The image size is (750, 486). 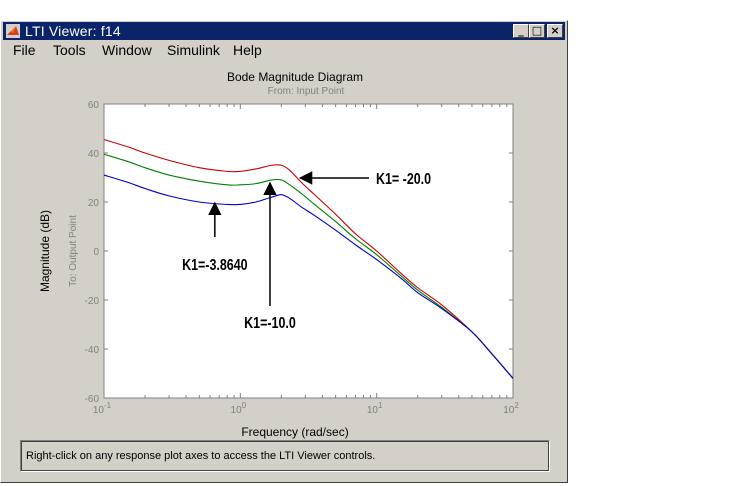 What do you see at coordinates (24, 50) in the screenshot?
I see `menu-file: File` at bounding box center [24, 50].